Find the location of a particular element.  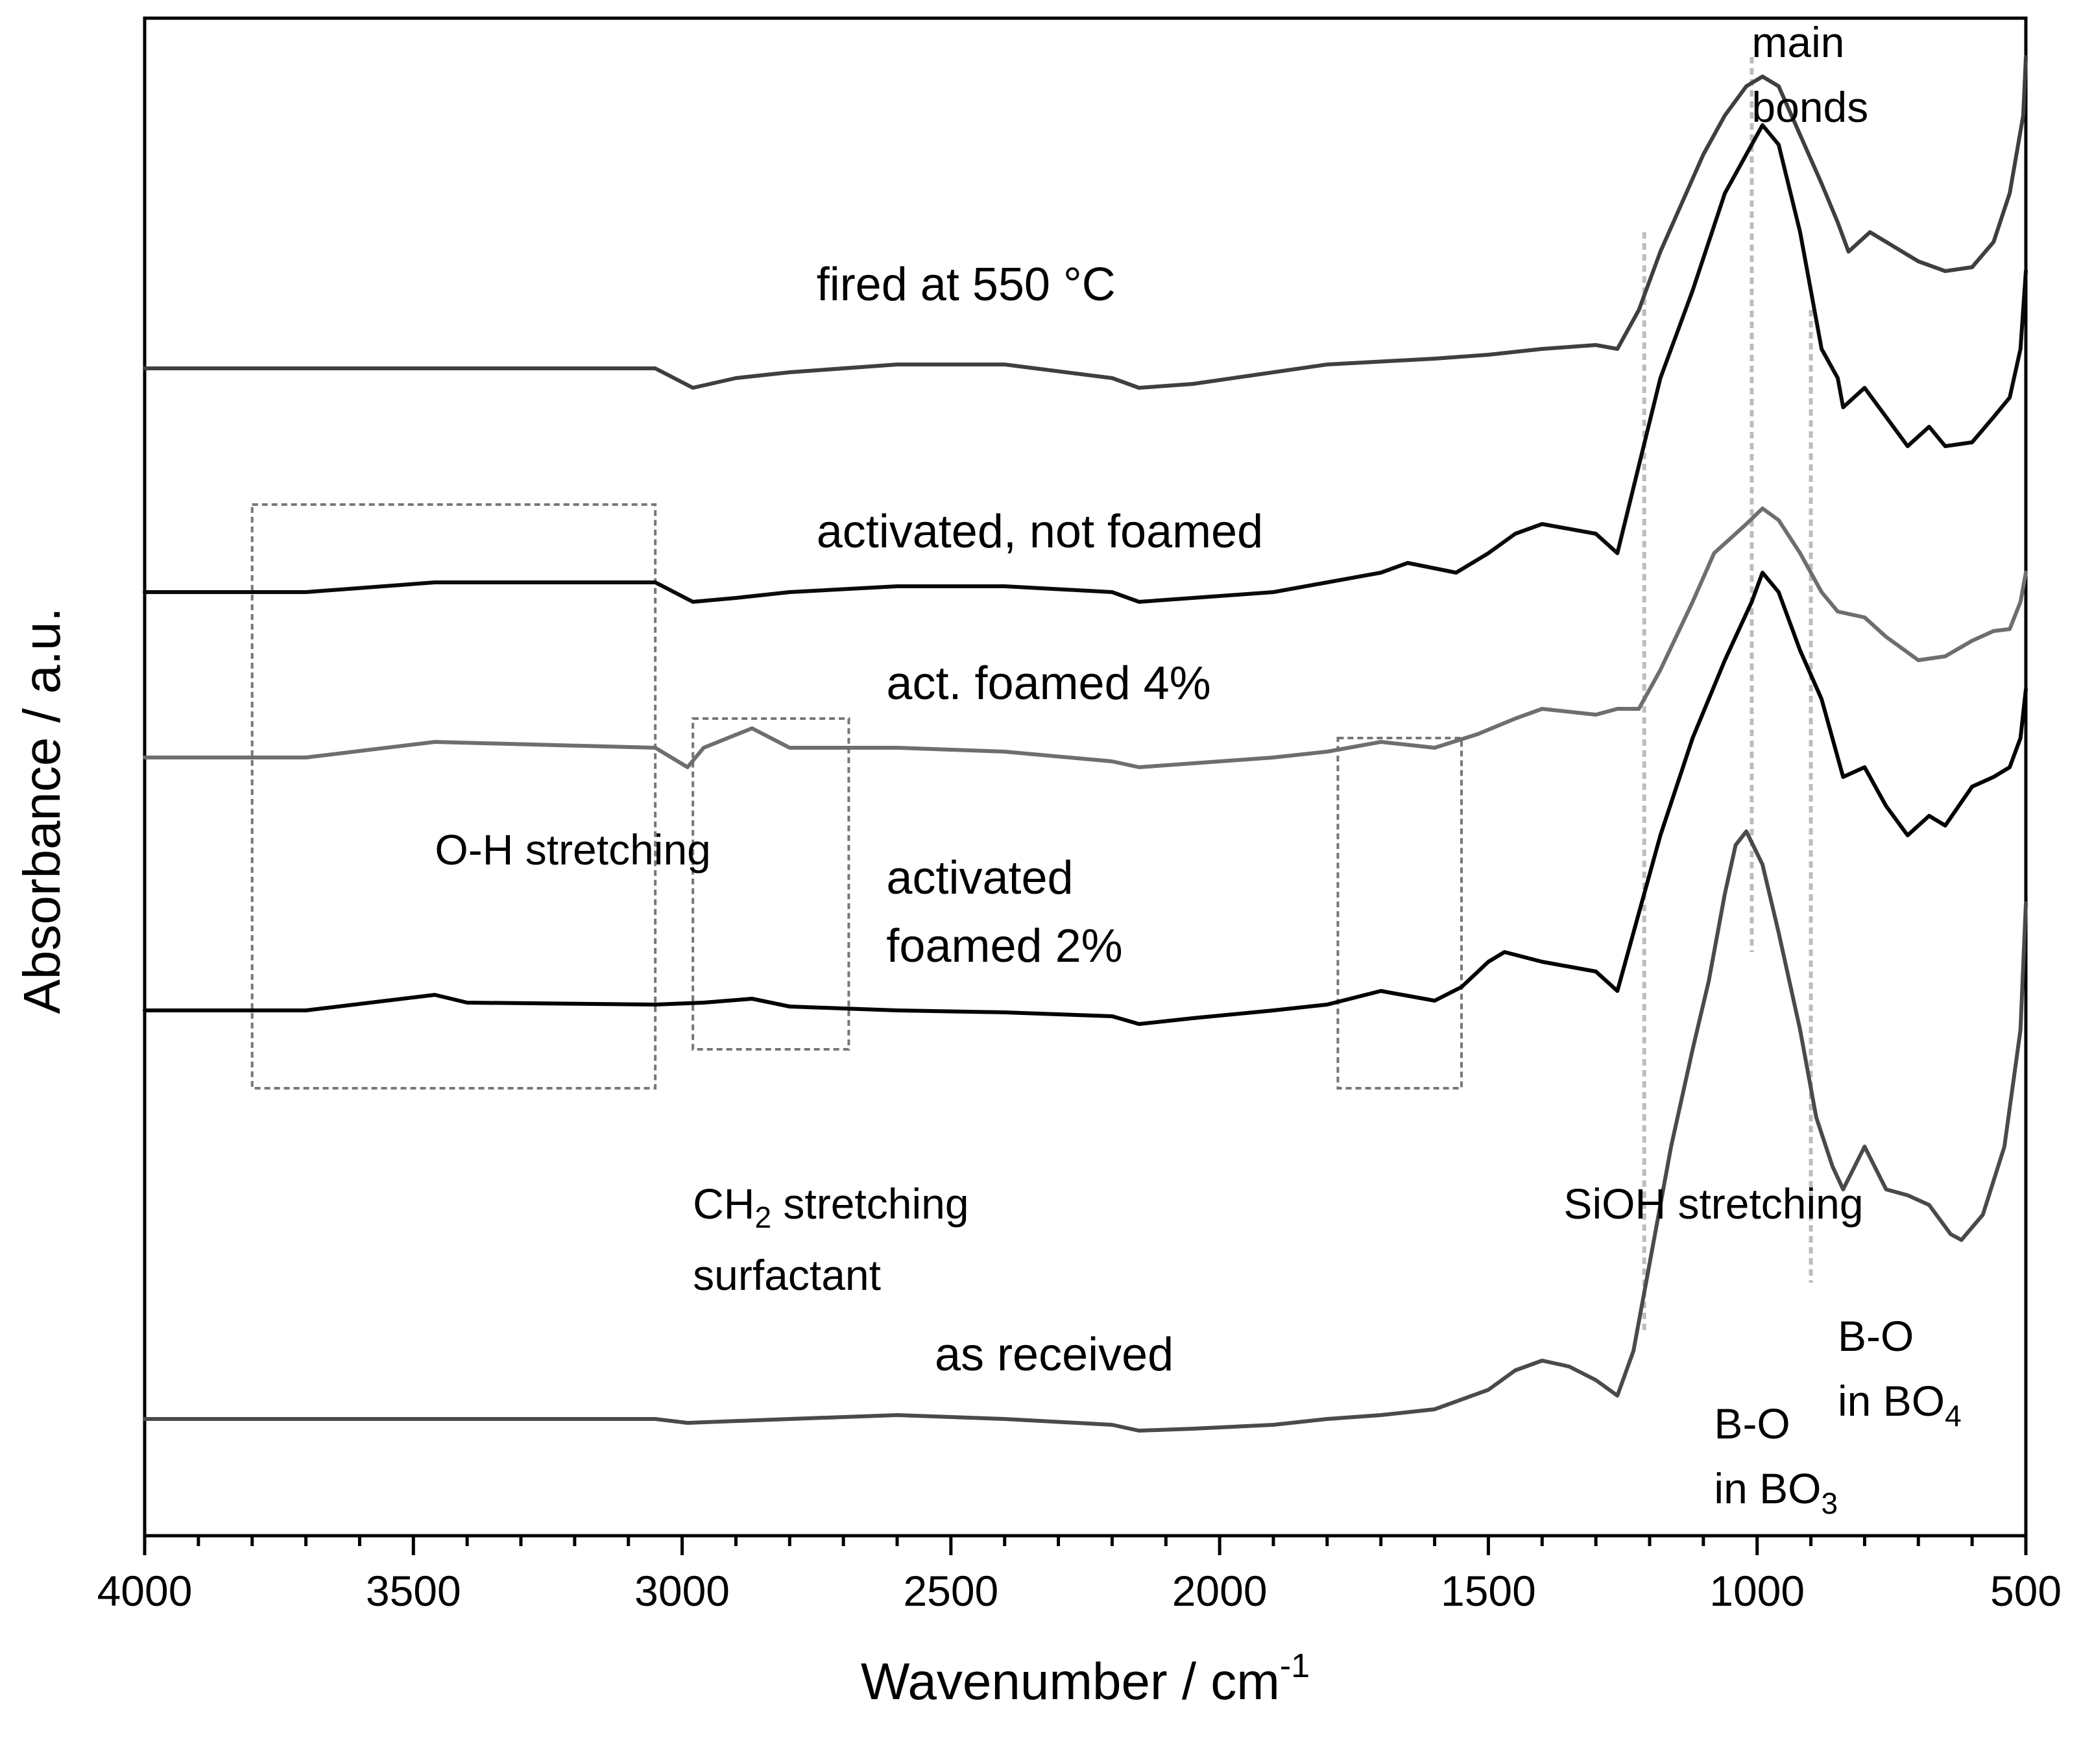

series-label-activated: activated is located at coordinates (979, 878).